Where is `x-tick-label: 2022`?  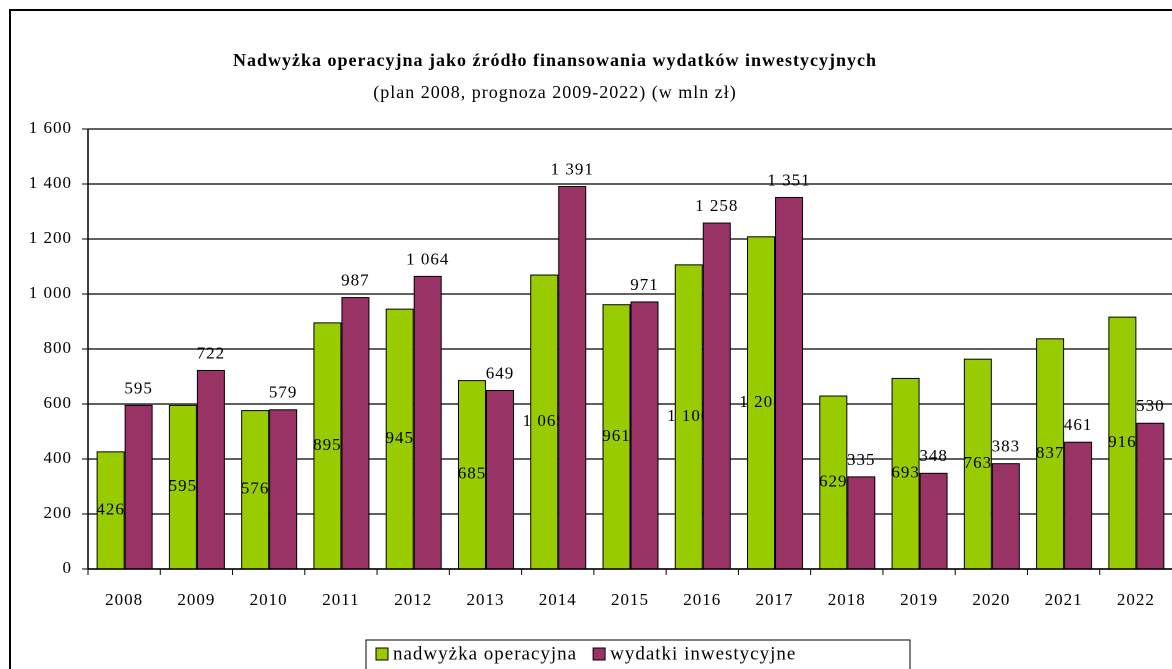 x-tick-label: 2022 is located at coordinates (1136, 599).